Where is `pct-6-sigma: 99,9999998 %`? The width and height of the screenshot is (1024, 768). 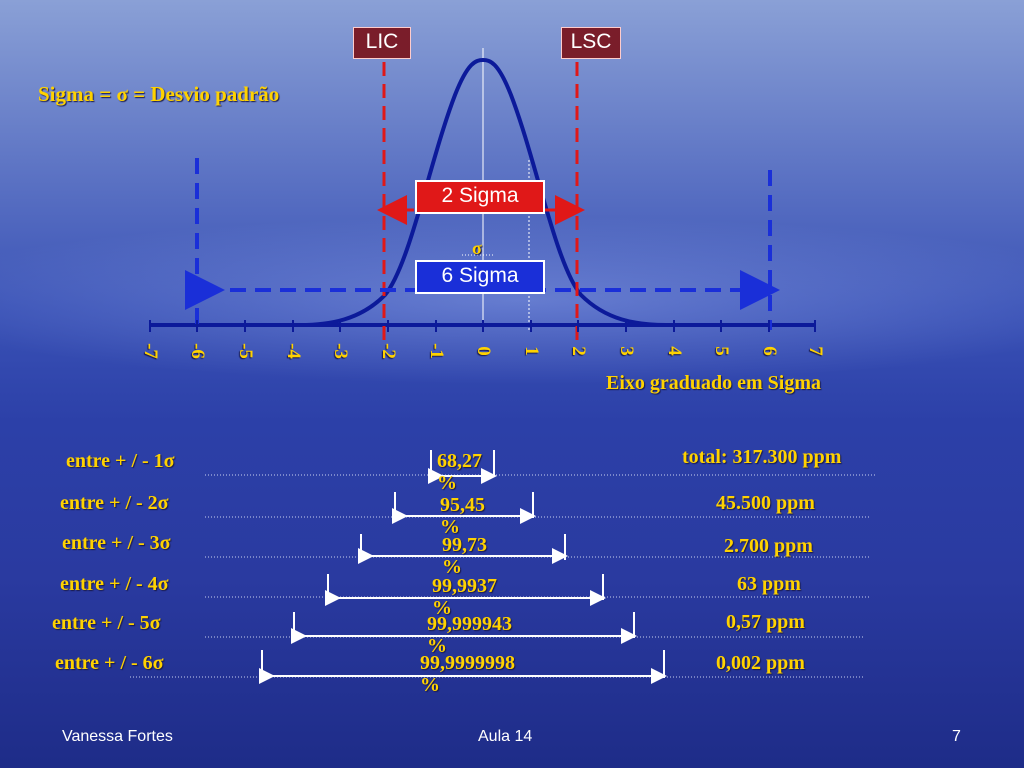
pct-6-sigma: 99,9999998 % is located at coordinates (467, 674).